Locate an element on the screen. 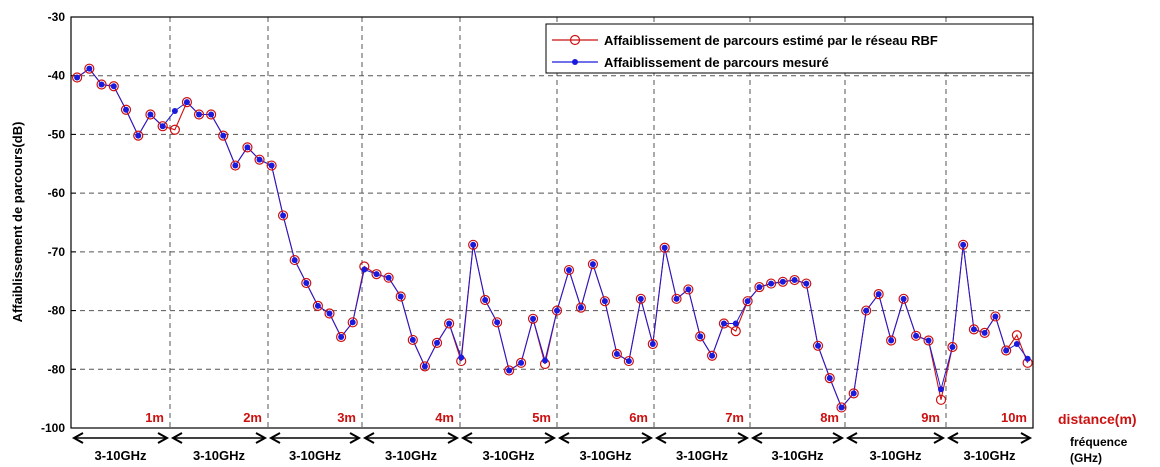 The height and width of the screenshot is (467, 1160). legend-label-measured: Affaiblissement de parcours mesuré is located at coordinates (716, 62).